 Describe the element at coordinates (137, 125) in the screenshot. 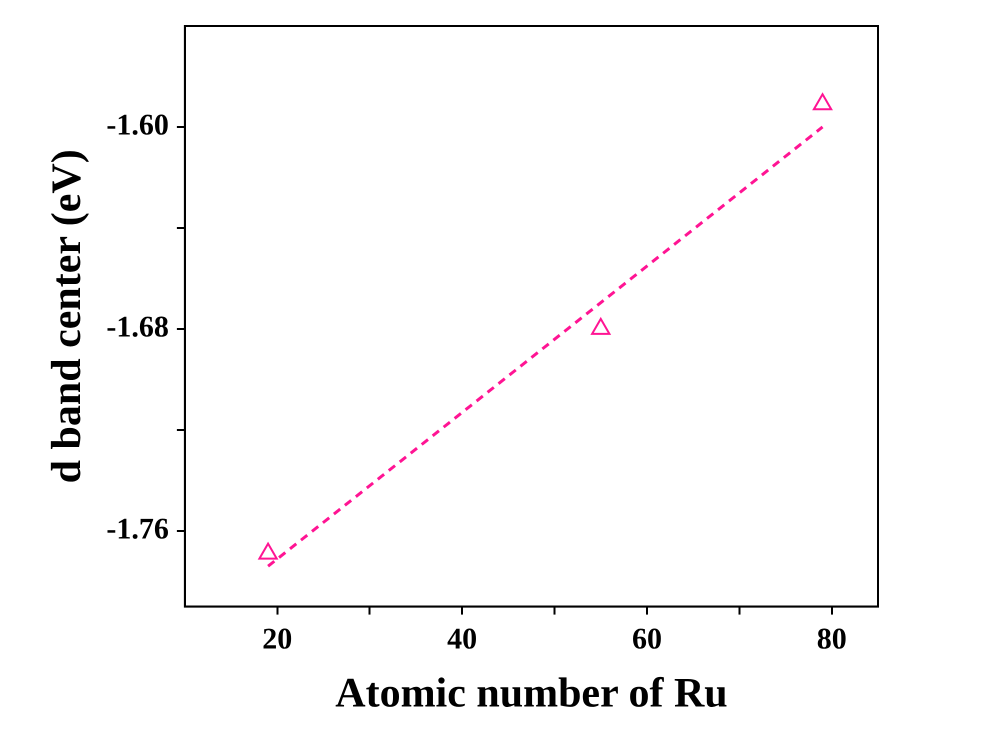

I see `y-tick-label: -1.60` at that location.